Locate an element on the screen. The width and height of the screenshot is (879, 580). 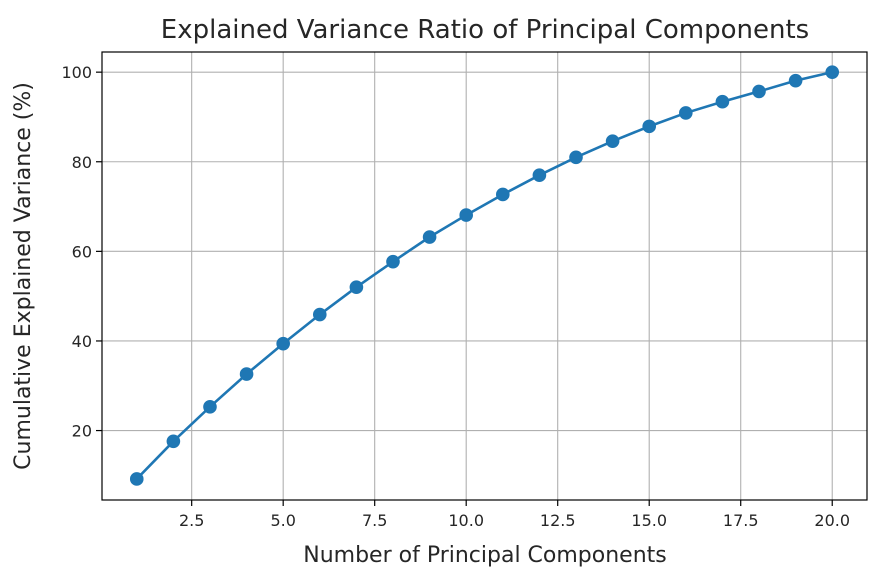
x-tick-label: 20.0 is located at coordinates (832, 520).